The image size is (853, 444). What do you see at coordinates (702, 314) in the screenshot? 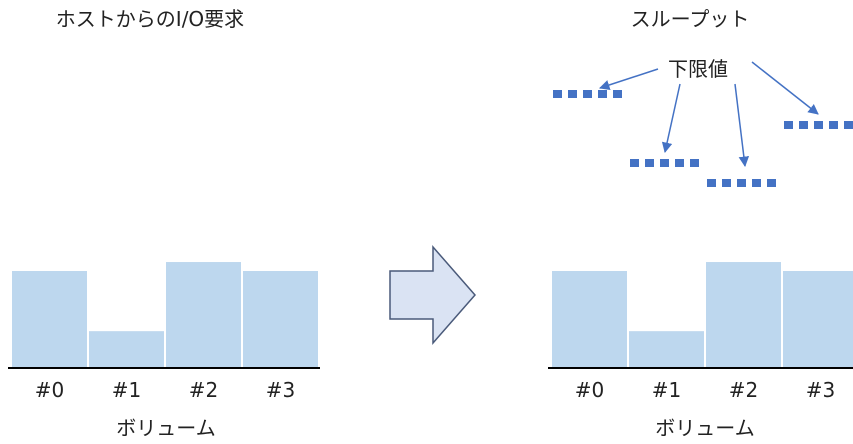
I see `right-volume-bars` at bounding box center [702, 314].